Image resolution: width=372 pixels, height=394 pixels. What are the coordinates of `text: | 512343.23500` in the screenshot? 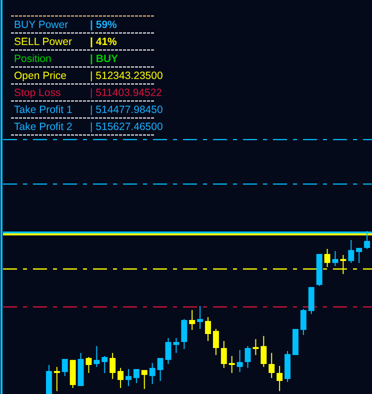 It's located at (126, 76).